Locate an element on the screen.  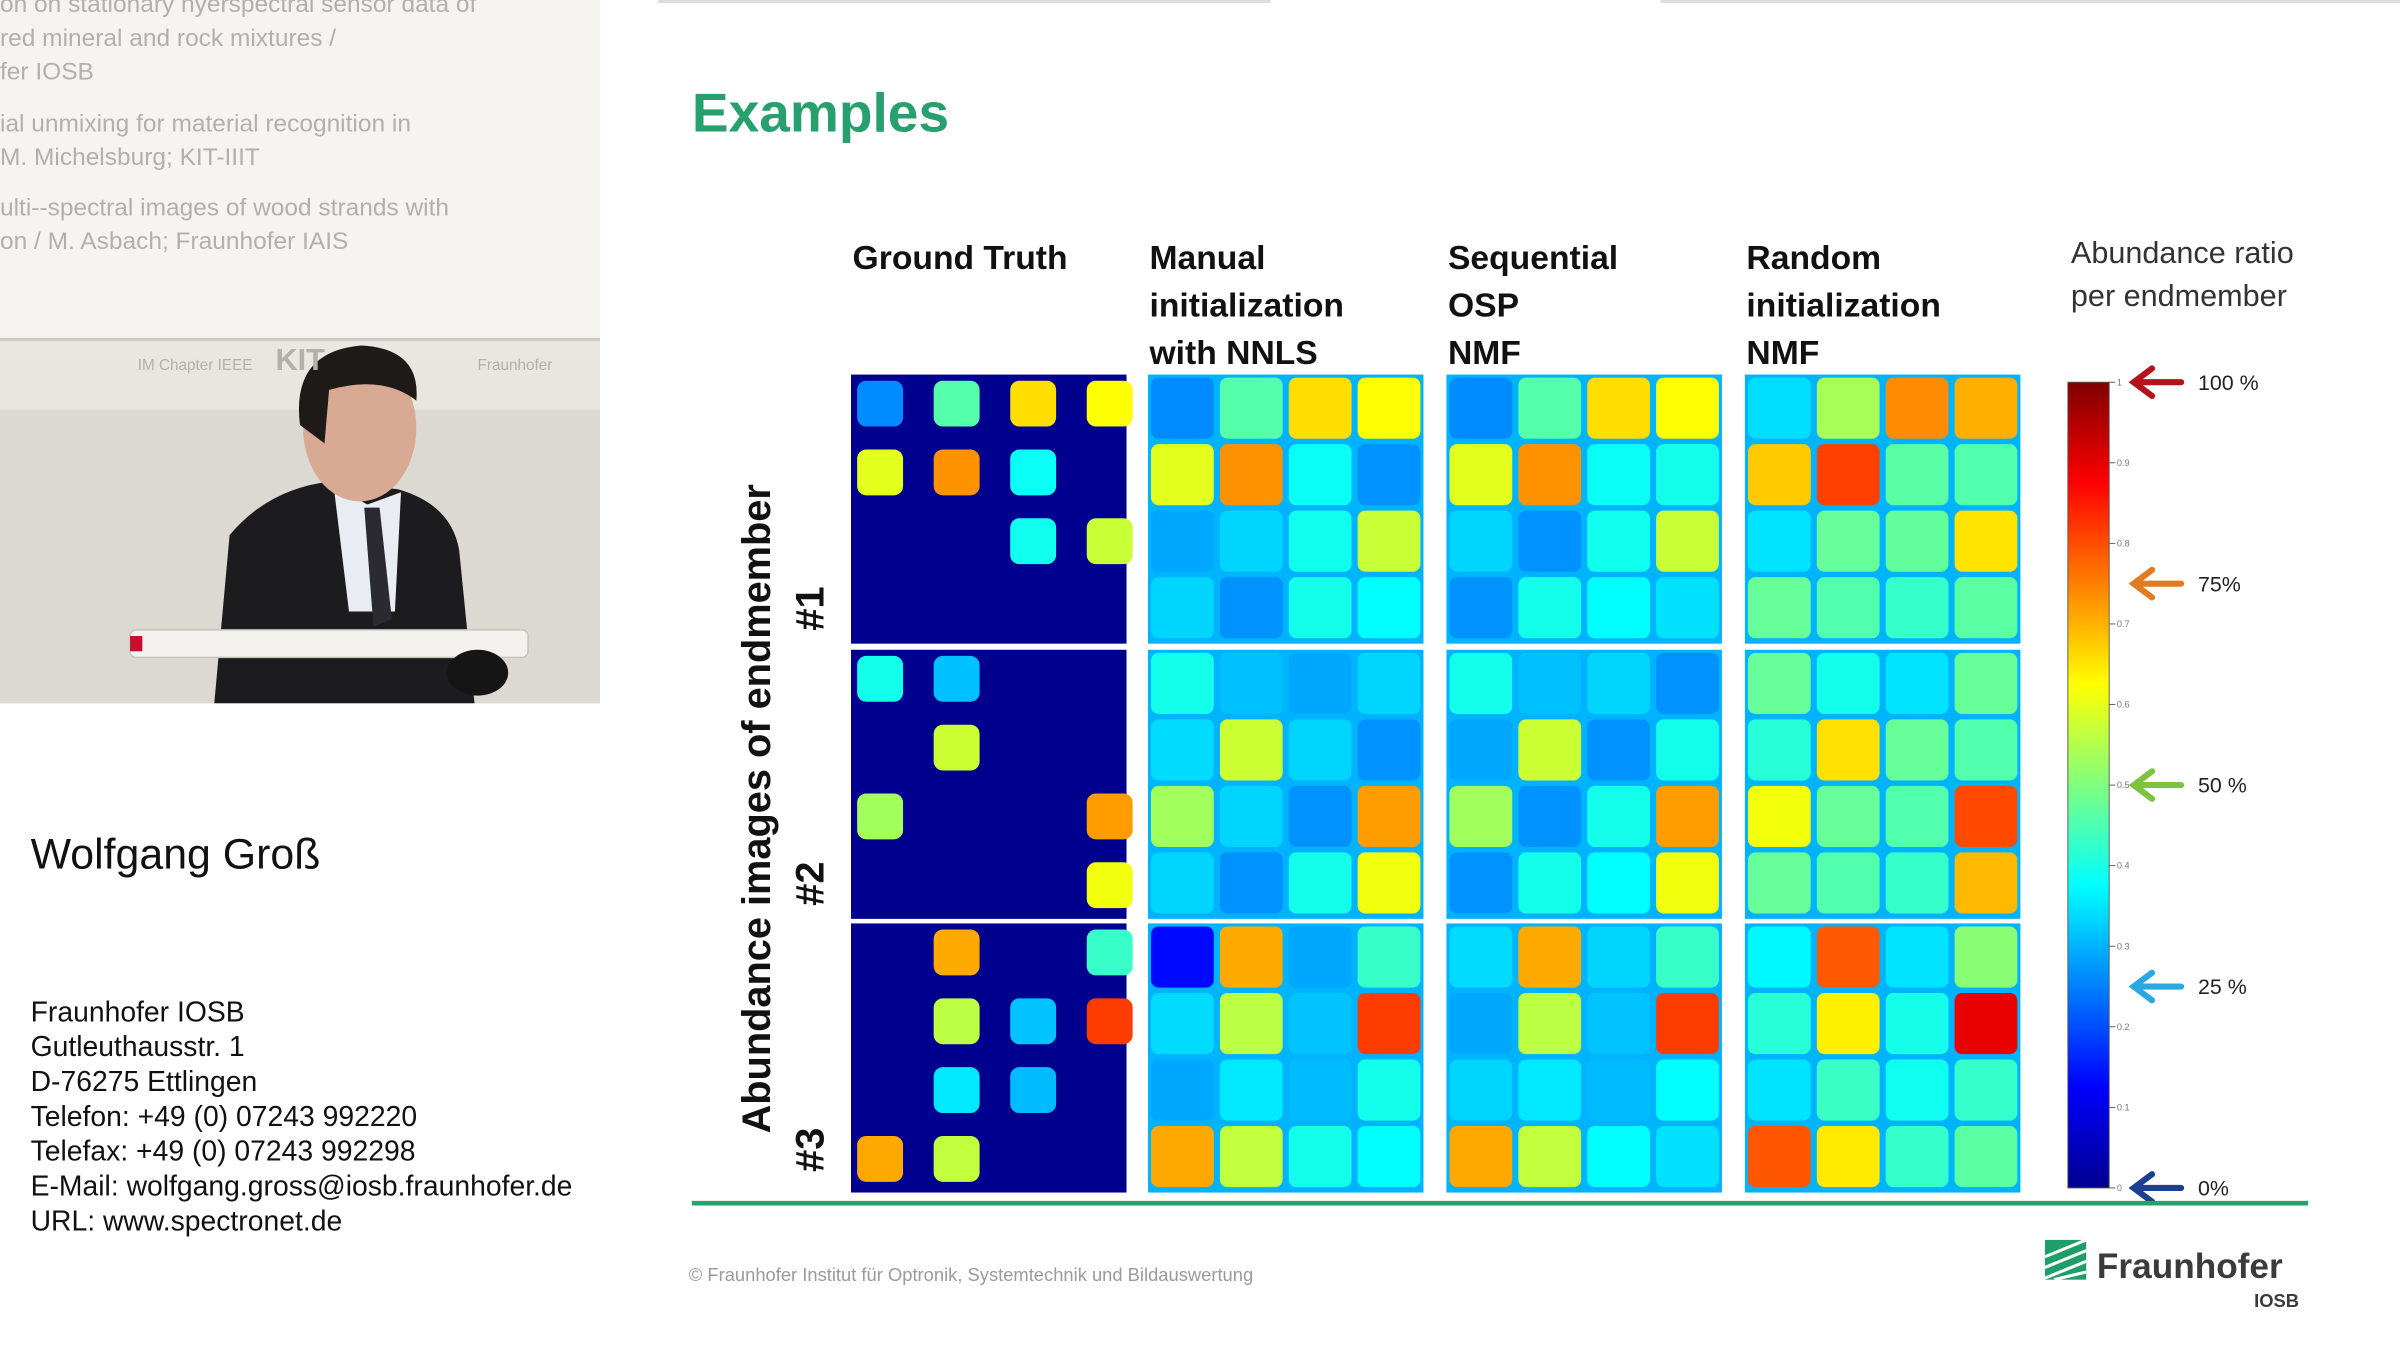
video-logo: Fraunhofer is located at coordinates (515, 365).